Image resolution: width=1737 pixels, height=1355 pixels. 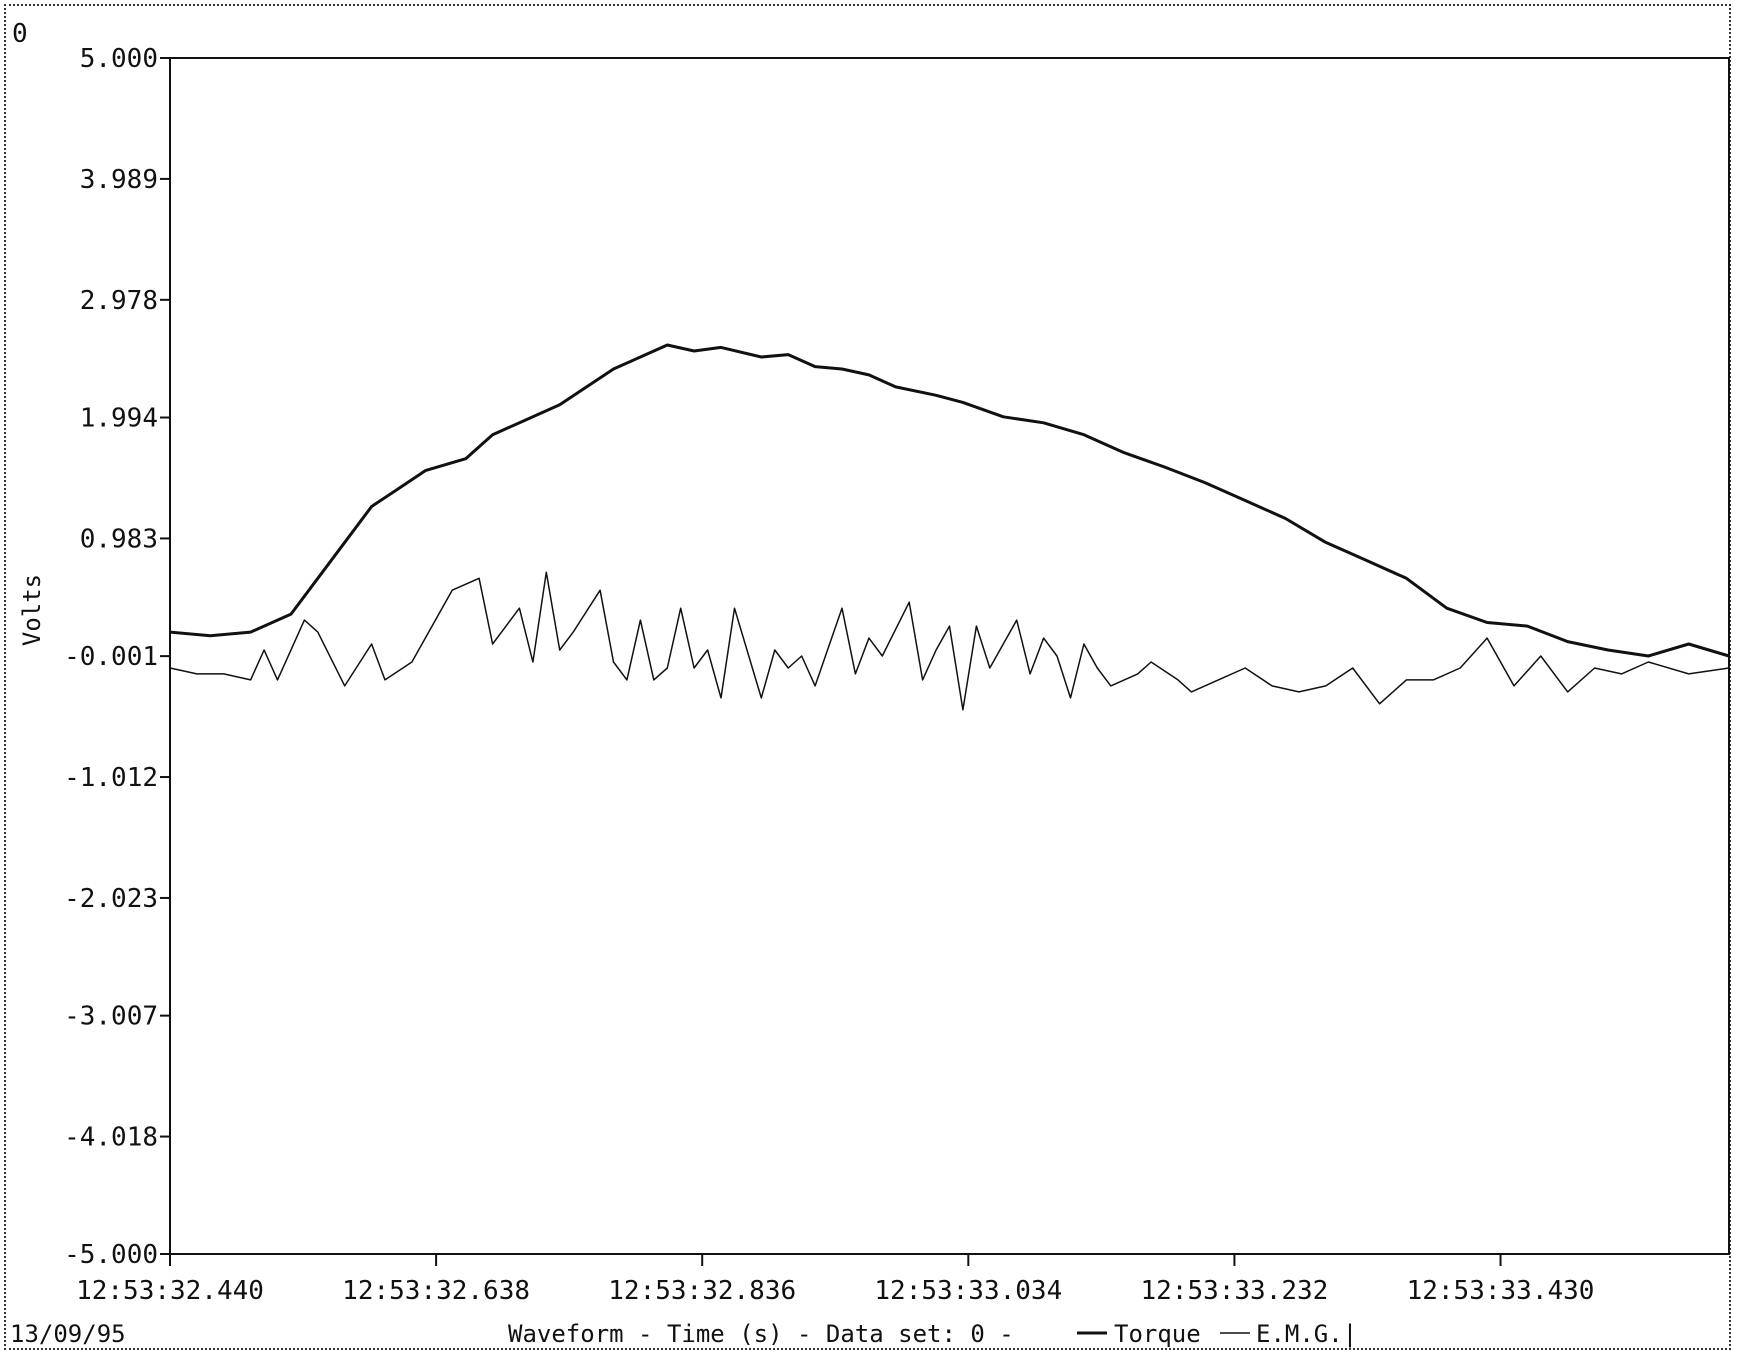 I want to click on legend-label-emg: E.M.G.|, so click(x=1306, y=1334).